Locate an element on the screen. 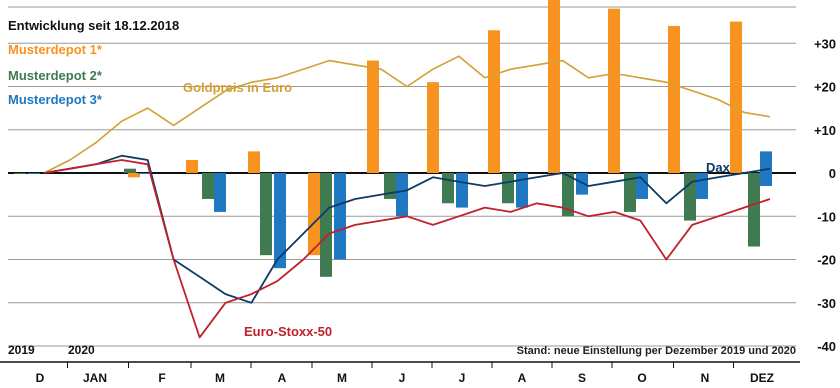 The height and width of the screenshot is (388, 840). y-tick-label: -40 is located at coordinates (826, 346).